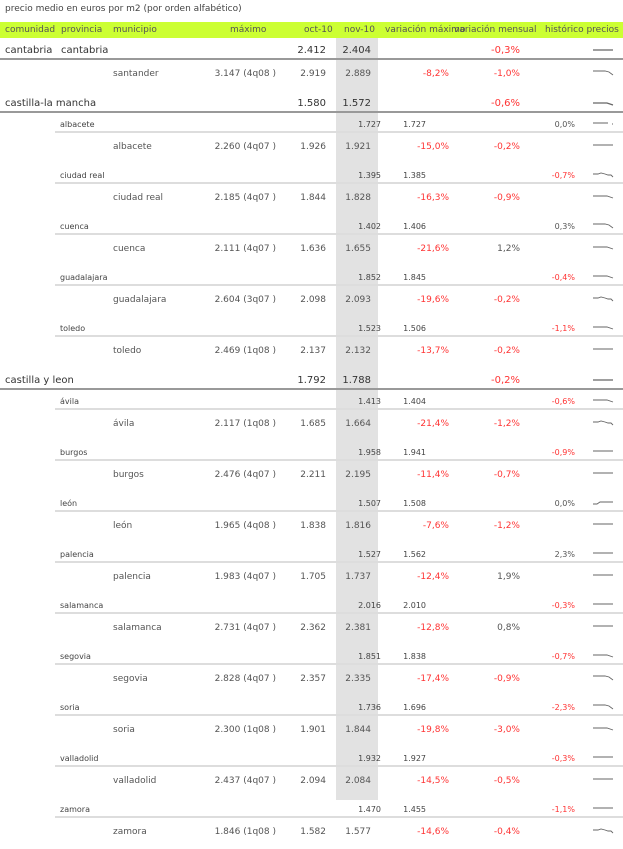  I want to click on municipio-row: ávila 2.117 (1q08 ) 1.685 1.664 -21,4% -1,2%, so click(311, 425).